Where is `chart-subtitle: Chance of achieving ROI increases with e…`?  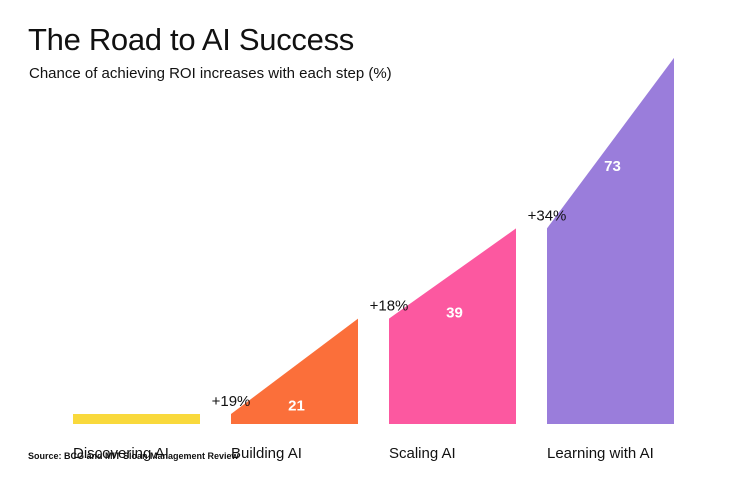 chart-subtitle: Chance of achieving ROI increases with e… is located at coordinates (210, 73).